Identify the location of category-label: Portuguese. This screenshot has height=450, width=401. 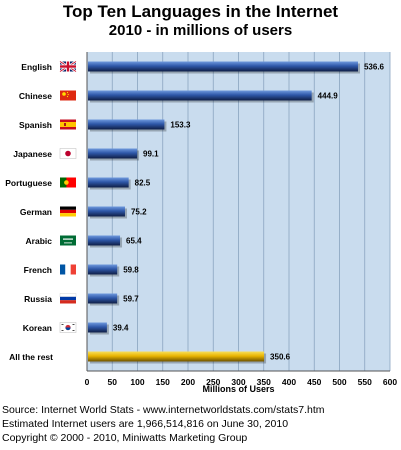
(28, 183).